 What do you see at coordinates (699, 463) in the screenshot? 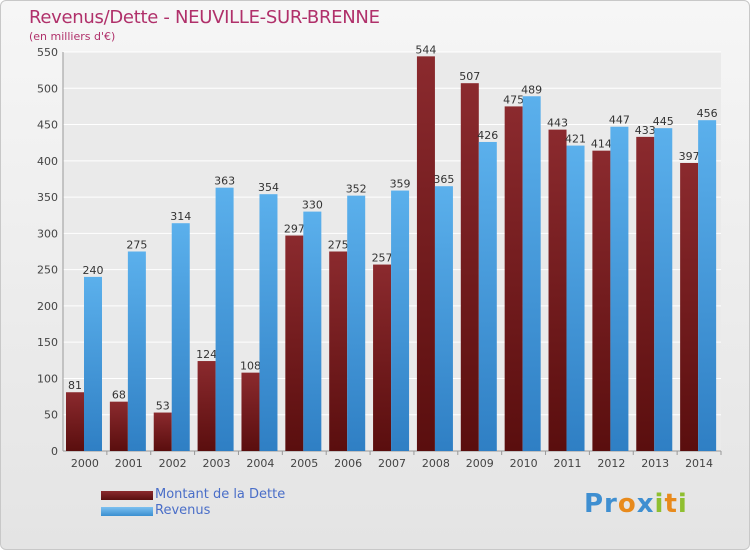
I see `x-tick-label: 2014` at bounding box center [699, 463].